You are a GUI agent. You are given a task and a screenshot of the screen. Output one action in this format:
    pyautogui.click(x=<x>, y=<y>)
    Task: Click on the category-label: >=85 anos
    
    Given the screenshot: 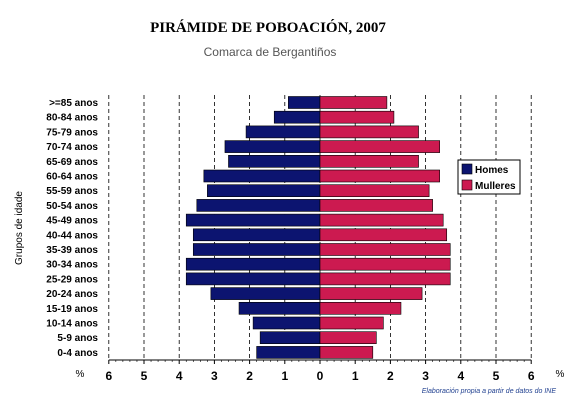 What is the action you would take?
    pyautogui.click(x=73, y=103)
    